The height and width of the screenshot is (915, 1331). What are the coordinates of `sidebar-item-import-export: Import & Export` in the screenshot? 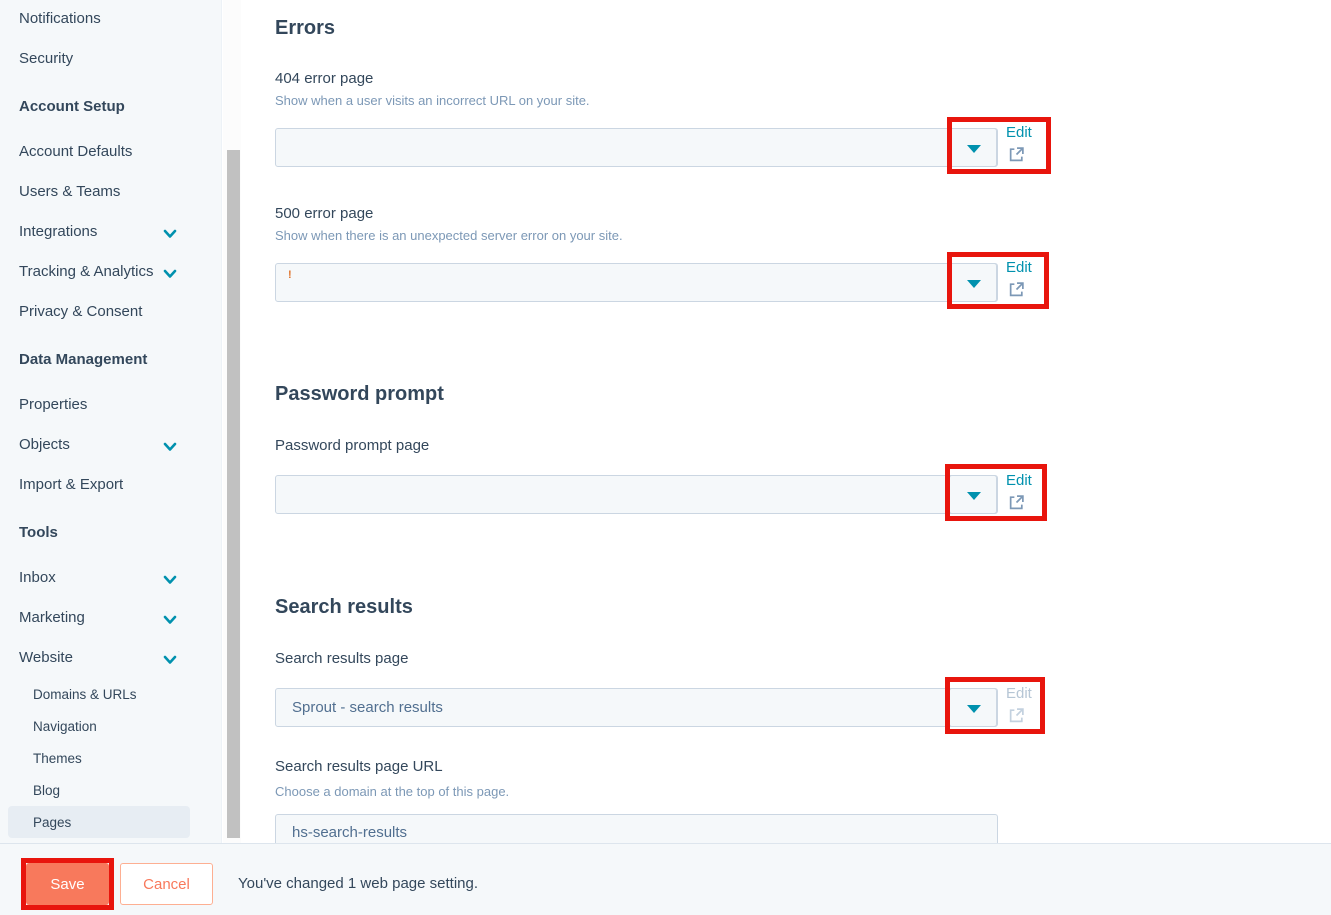 It's located at (71, 484).